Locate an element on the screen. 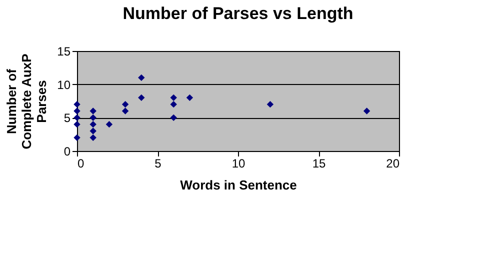 The width and height of the screenshot is (487, 270). x-tick-label: 20 is located at coordinates (393, 163).